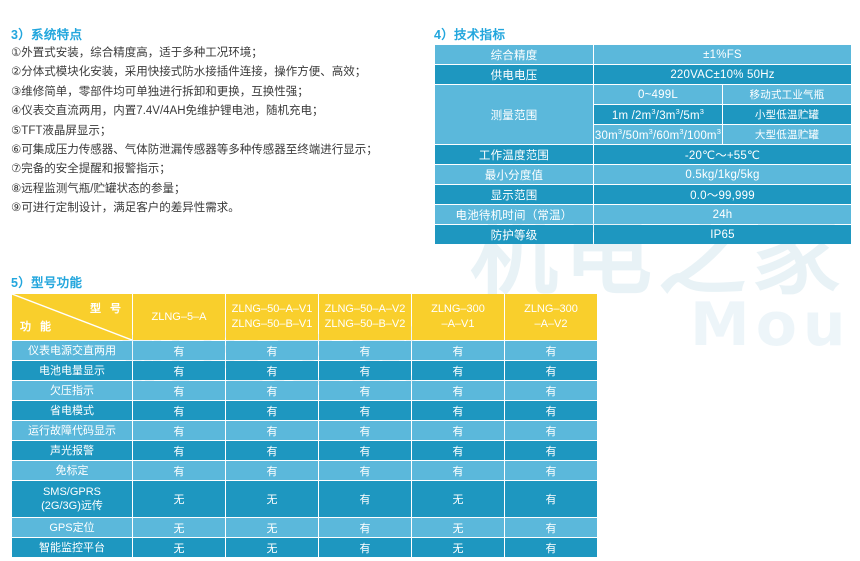 The height and width of the screenshot is (561, 860). What do you see at coordinates (458, 317) in the screenshot?
I see `model-column-header: ZLNG–300 –A–V1` at bounding box center [458, 317].